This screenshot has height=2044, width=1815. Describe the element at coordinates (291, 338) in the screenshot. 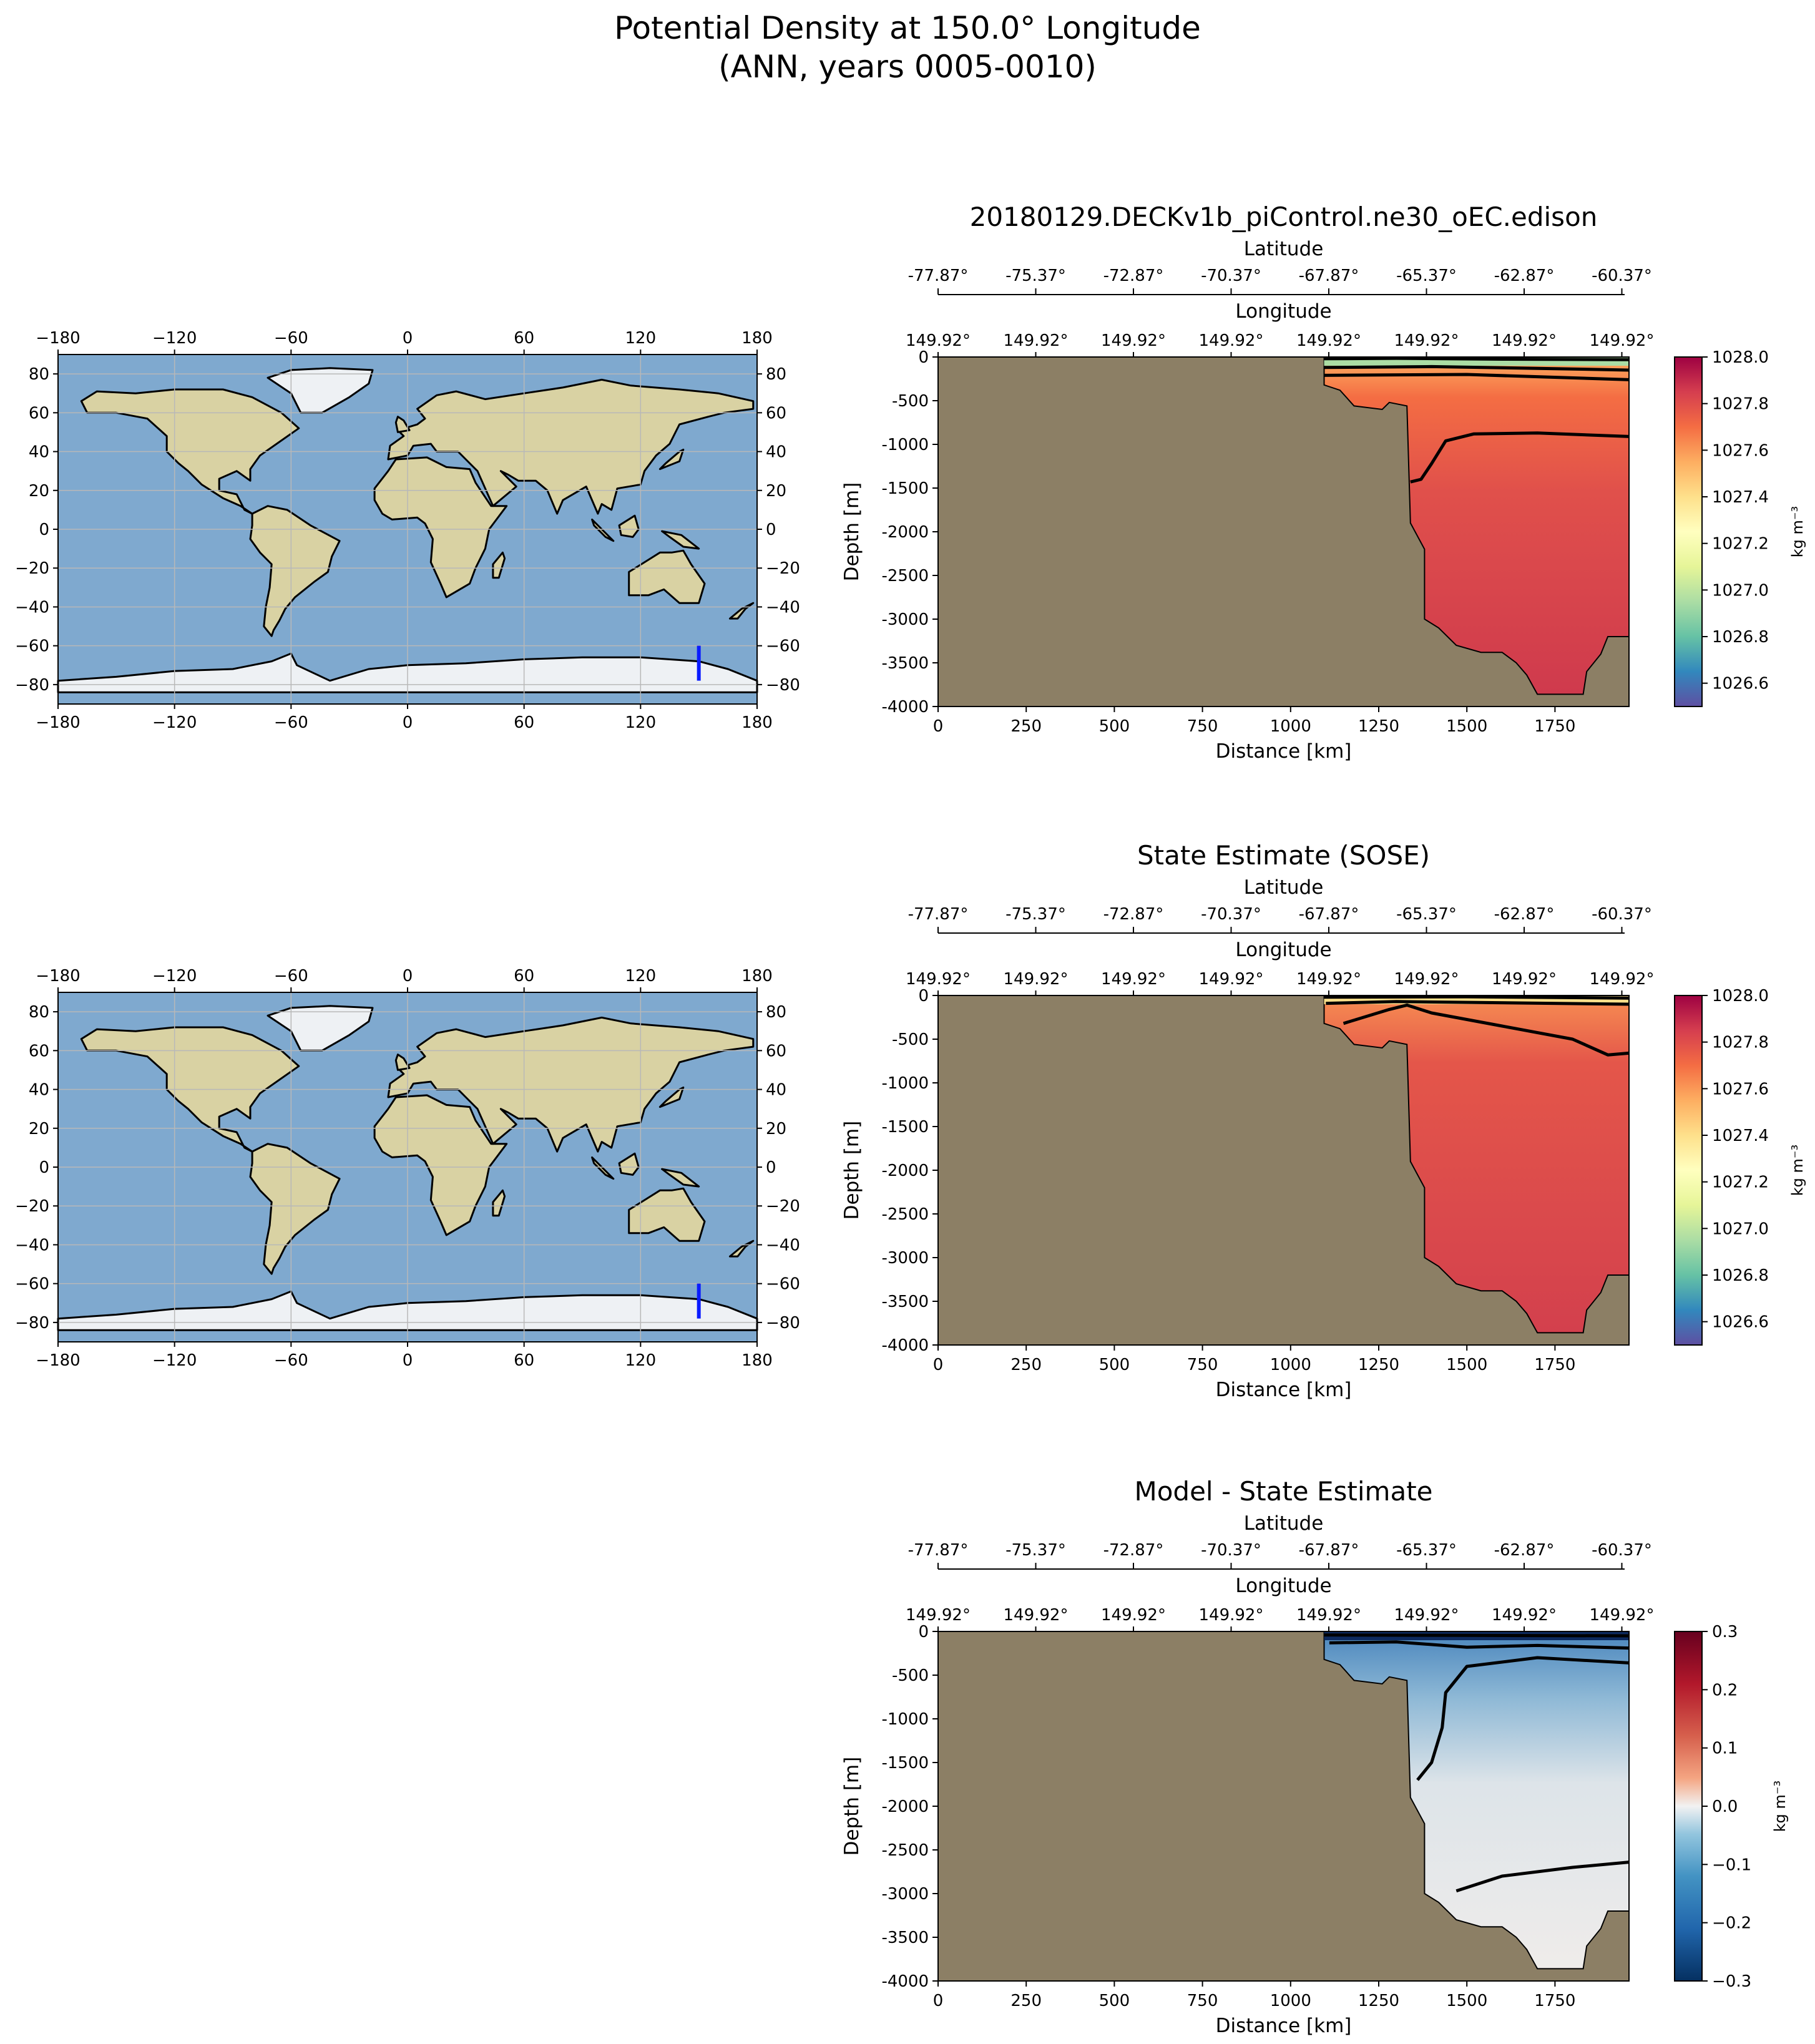

I see `map-xtick-label-top: −60` at that location.